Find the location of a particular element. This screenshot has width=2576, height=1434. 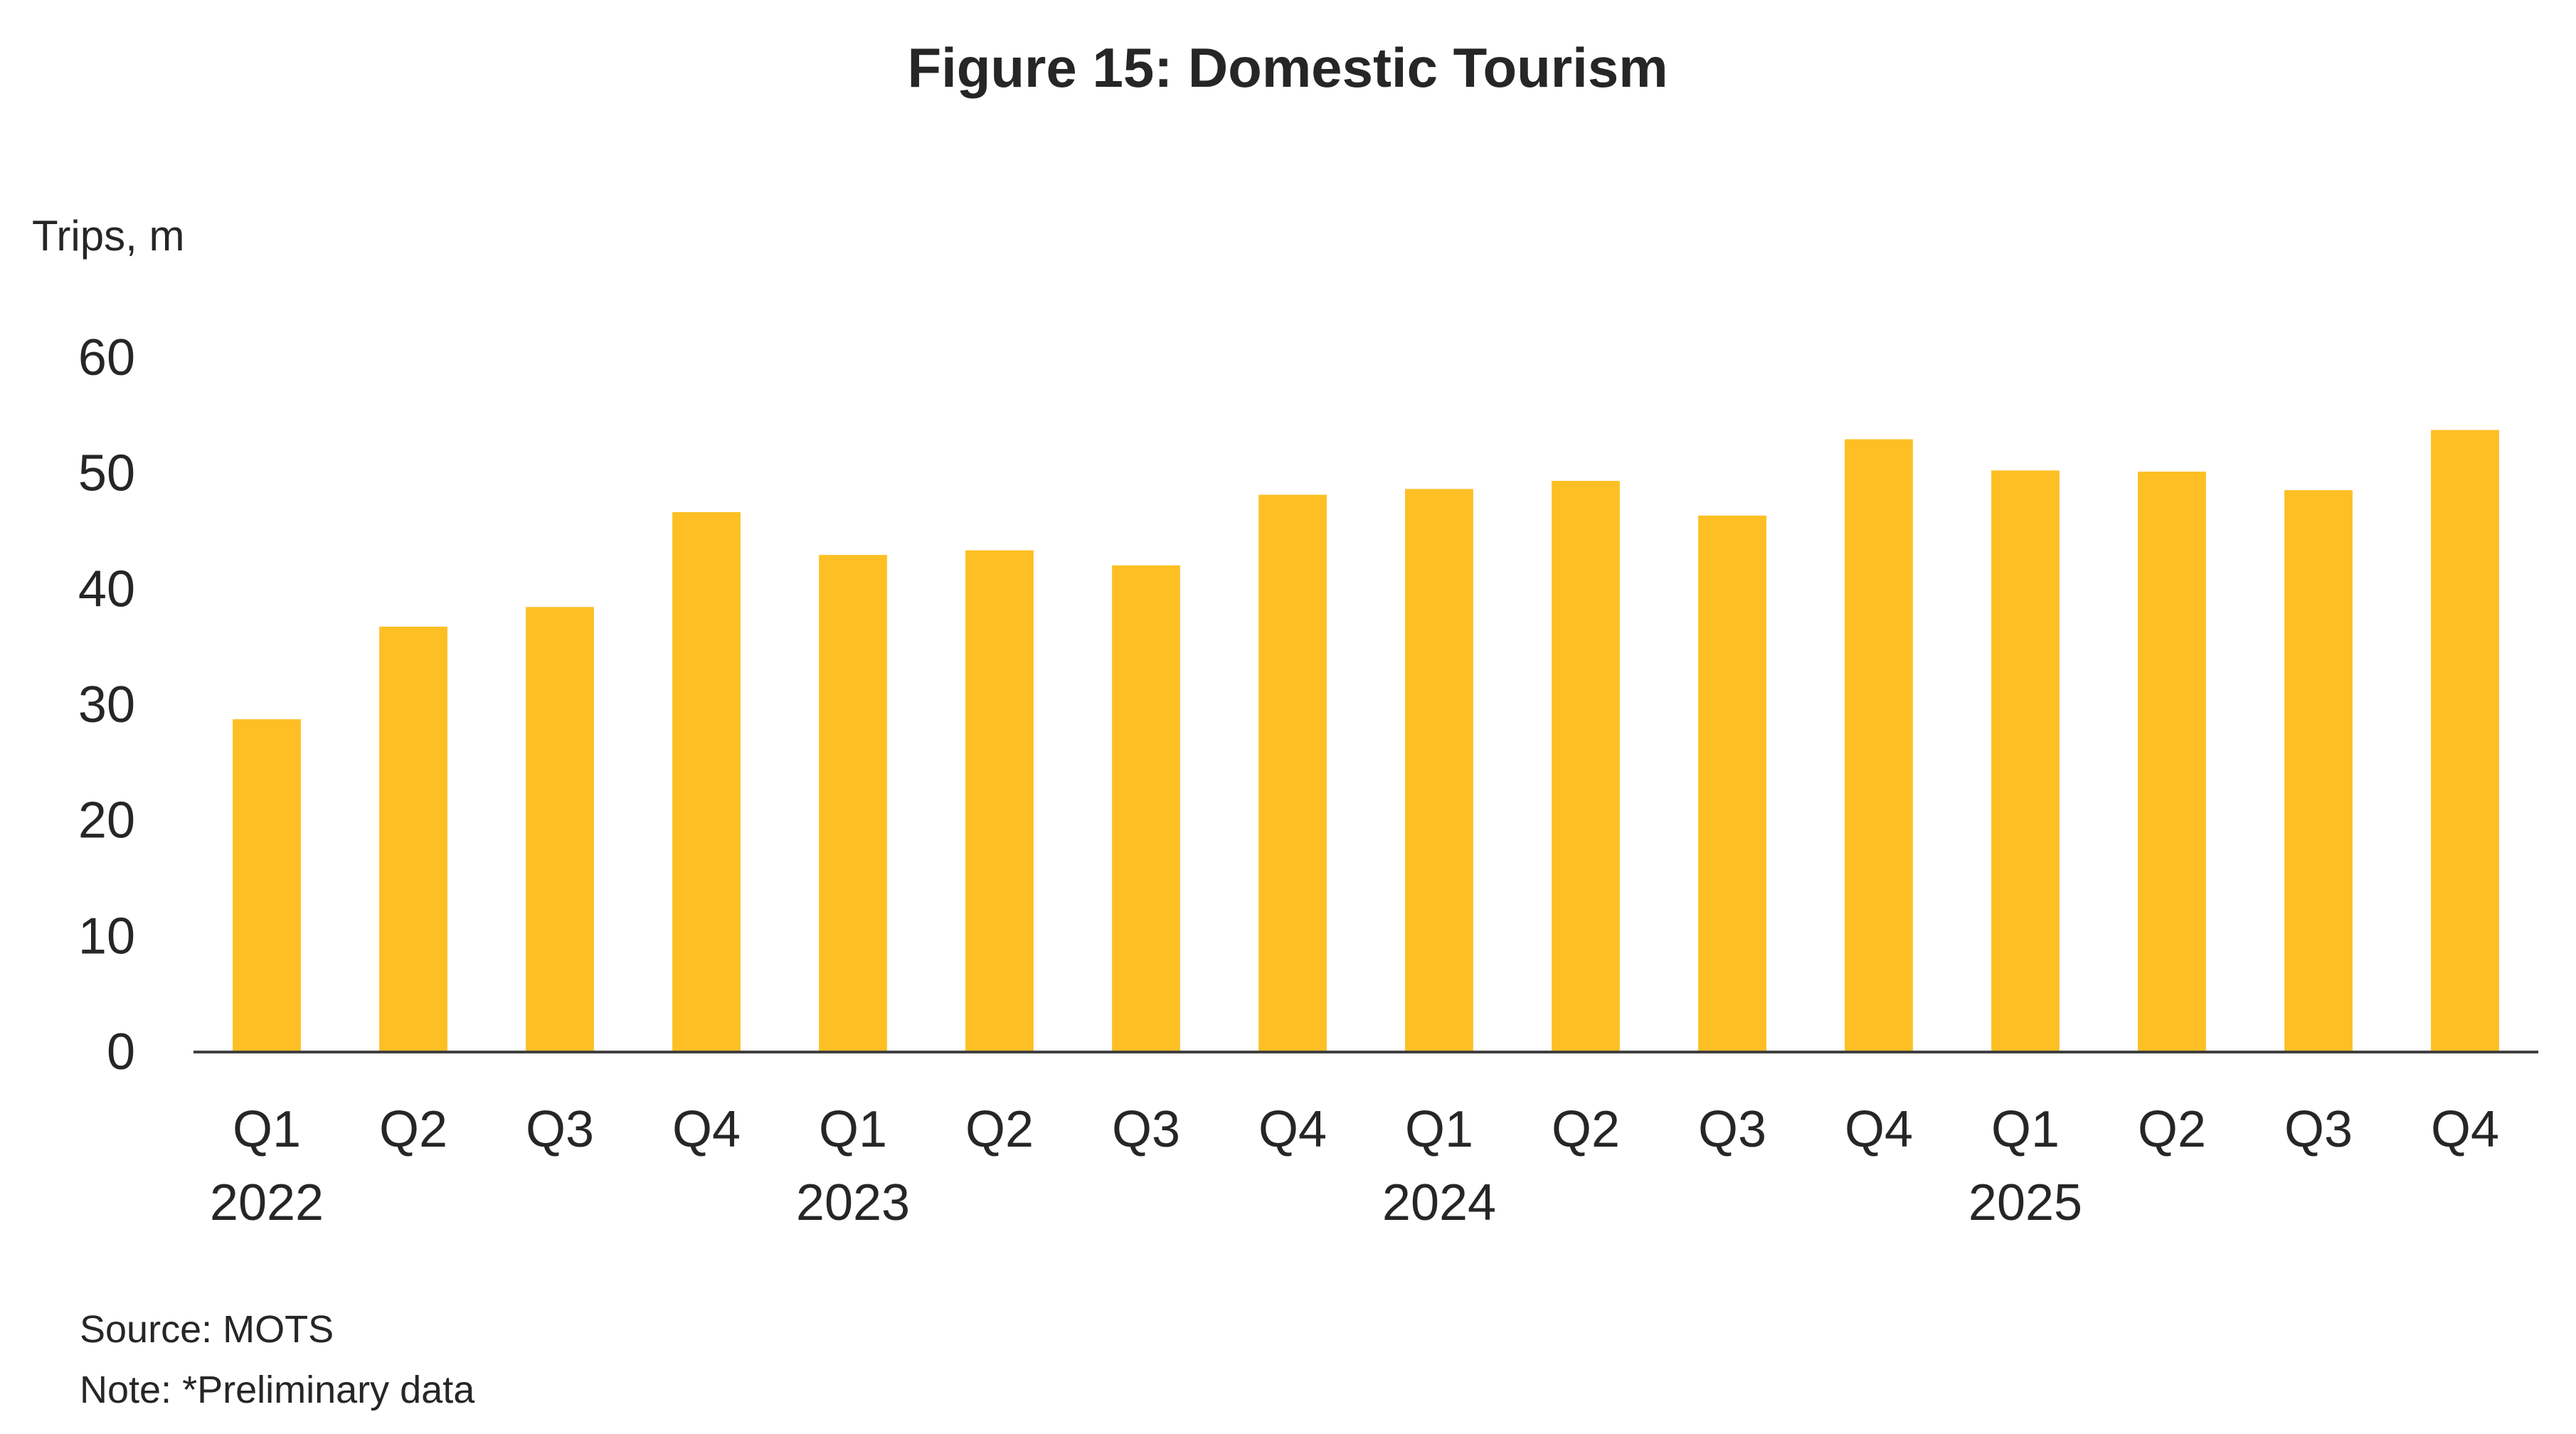

y-axis-label: Trips, m is located at coordinates (108, 236).